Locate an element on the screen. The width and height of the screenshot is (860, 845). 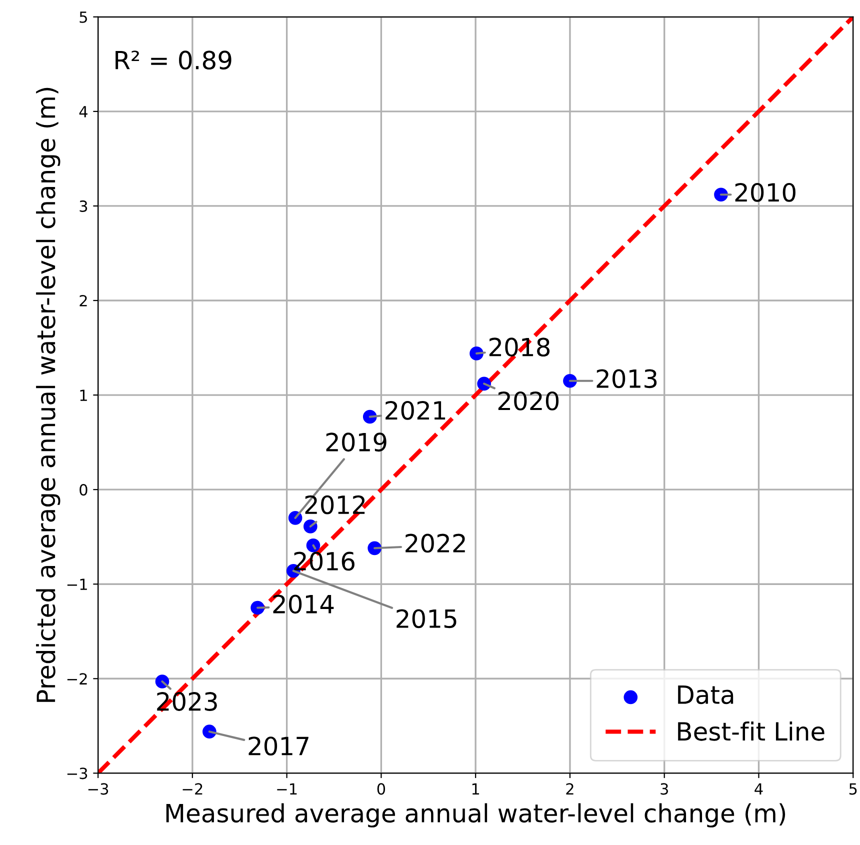
annotation: 2022 is located at coordinates (435, 543).